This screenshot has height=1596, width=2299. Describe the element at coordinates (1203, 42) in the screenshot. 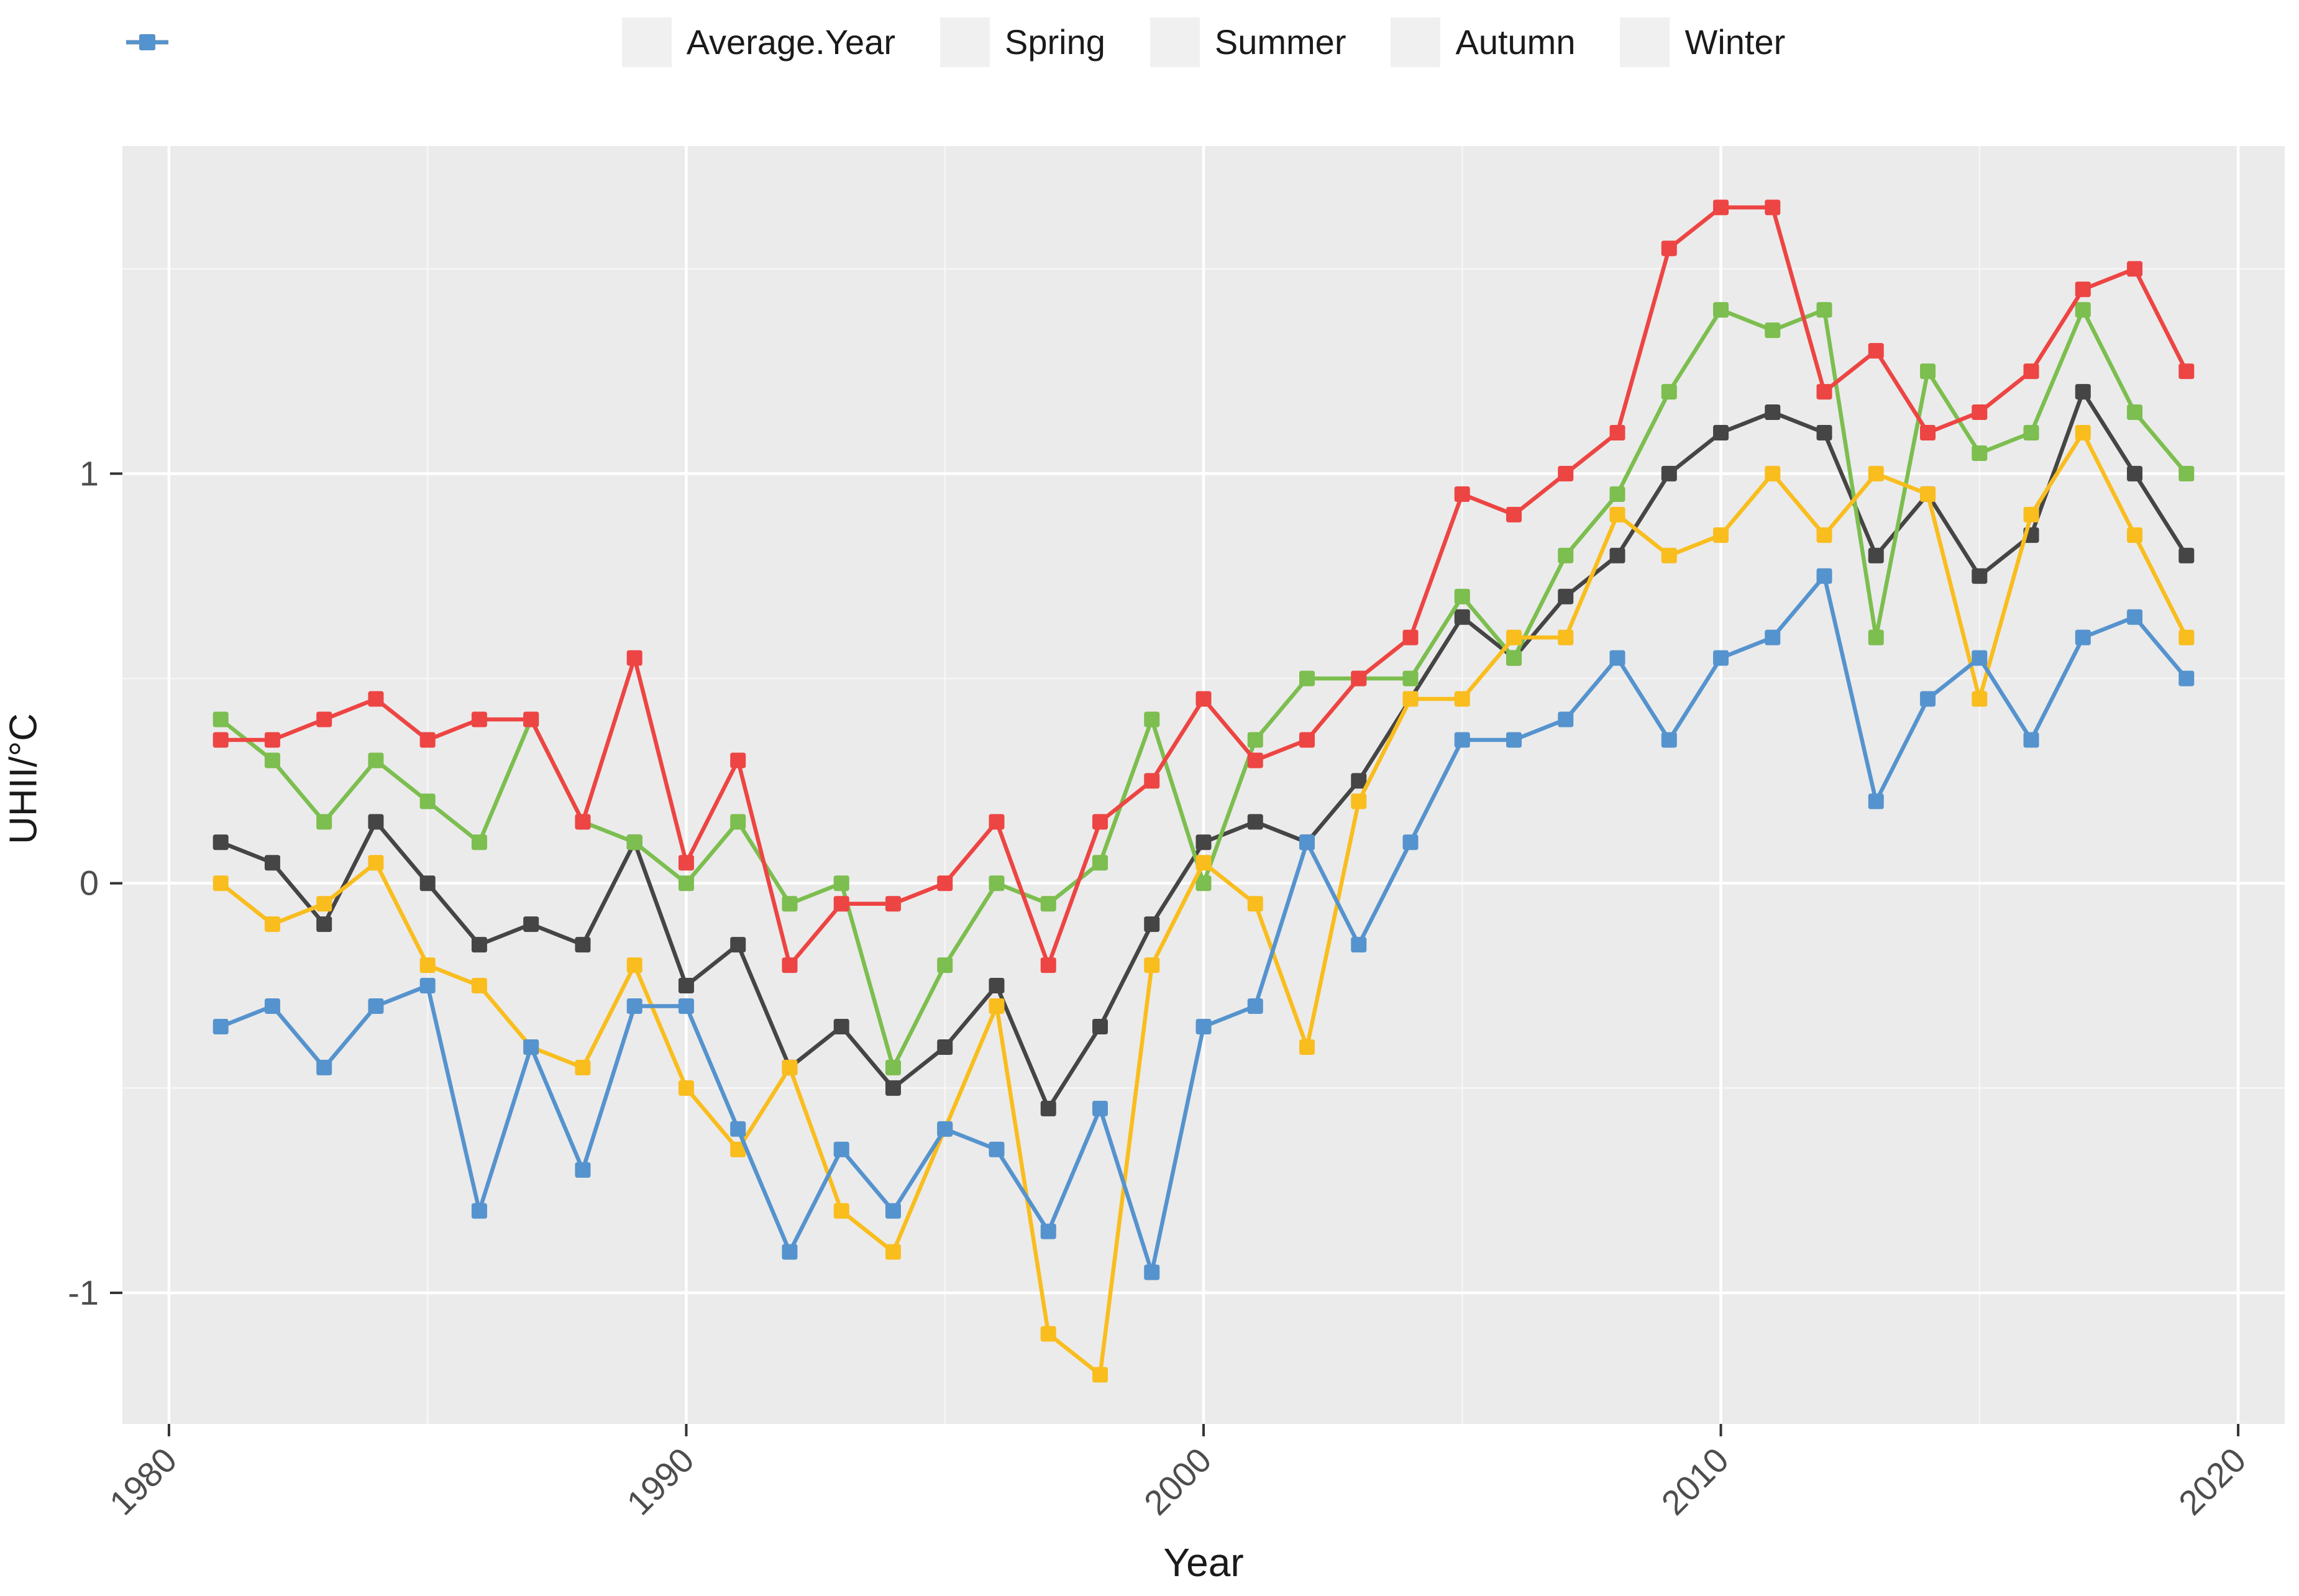

I see `chart-legend: Average.Year Spring Summer Autumn Winter` at that location.